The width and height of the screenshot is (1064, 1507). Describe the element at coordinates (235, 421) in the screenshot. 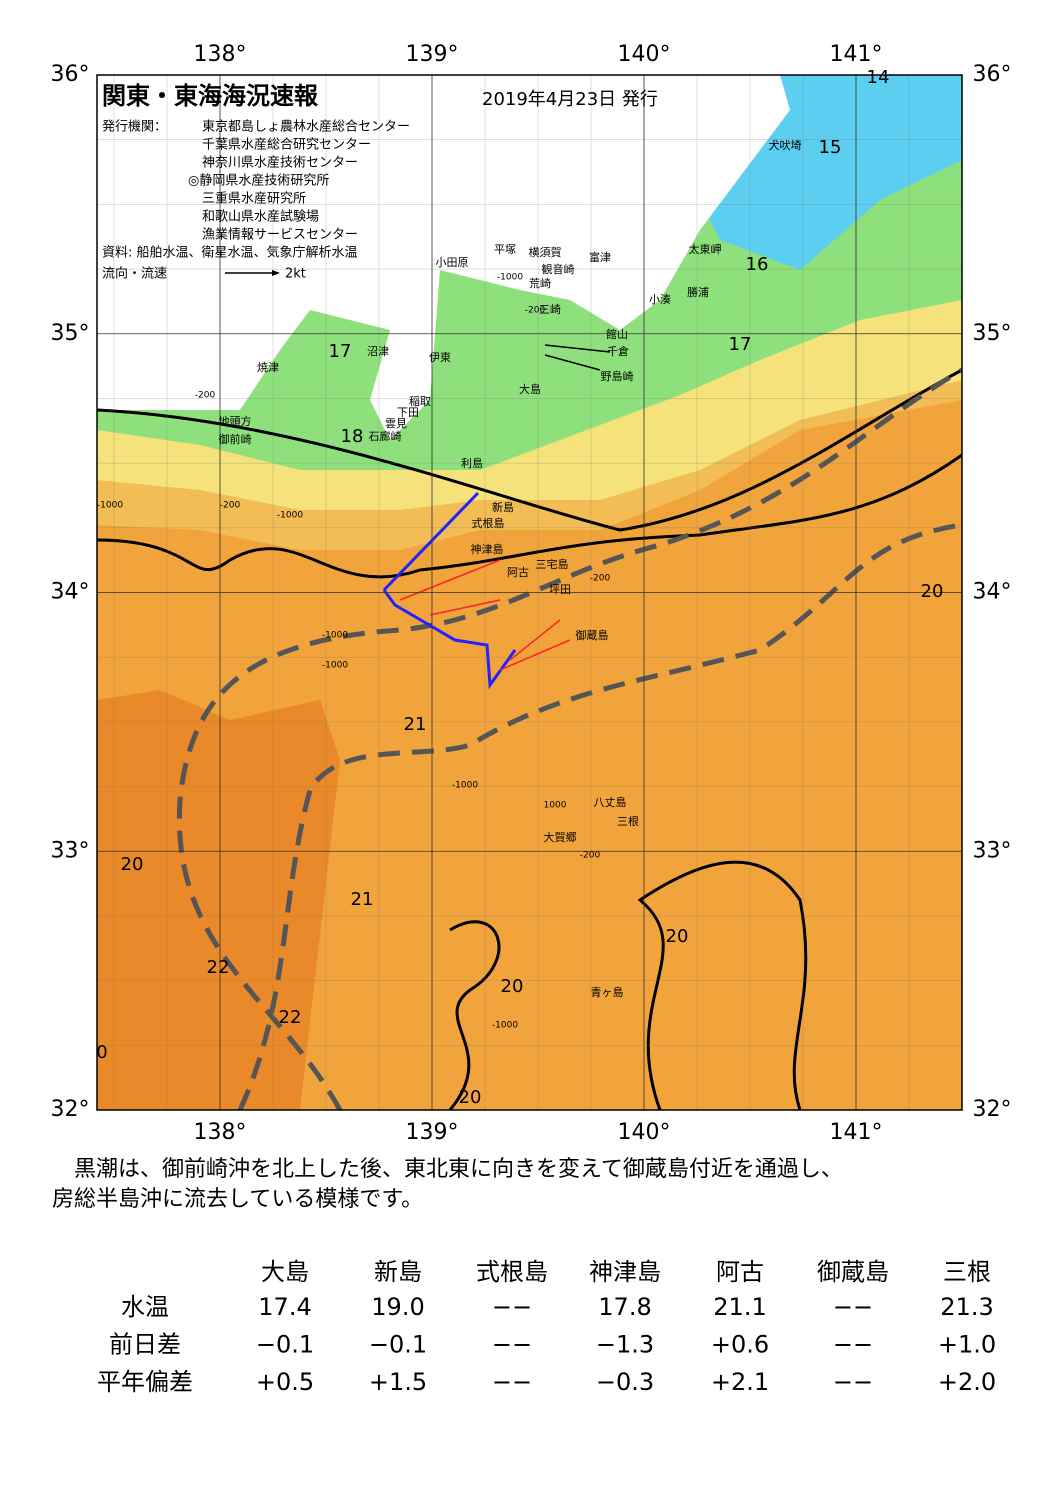

I see `place-name: 地頭方` at that location.